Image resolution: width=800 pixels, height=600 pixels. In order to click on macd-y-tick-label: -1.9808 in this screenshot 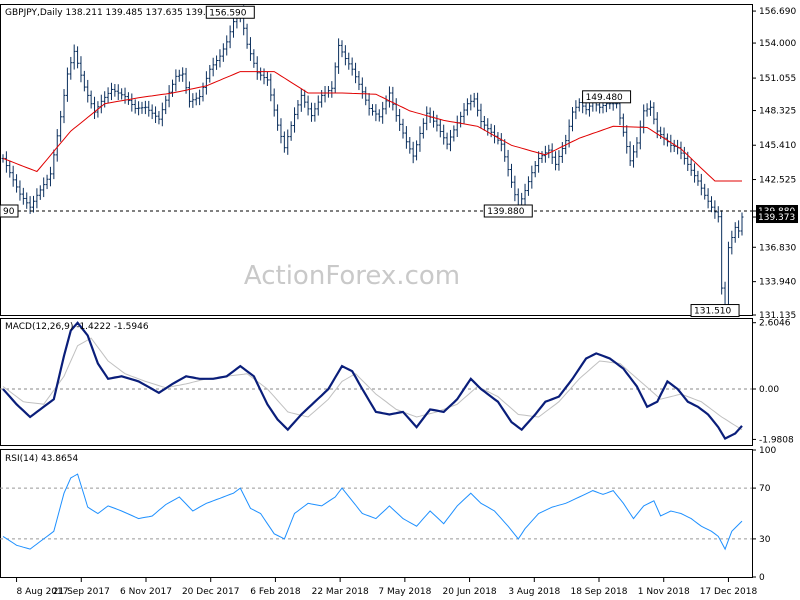, I will do `click(776, 440)`.